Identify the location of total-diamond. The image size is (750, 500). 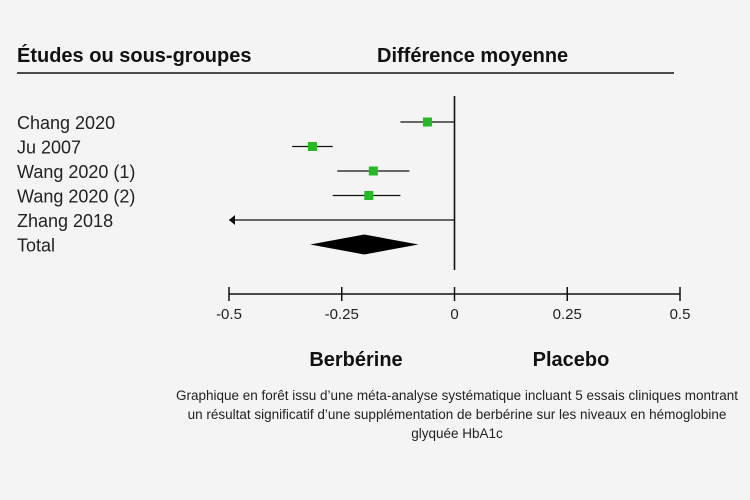
(364, 244).